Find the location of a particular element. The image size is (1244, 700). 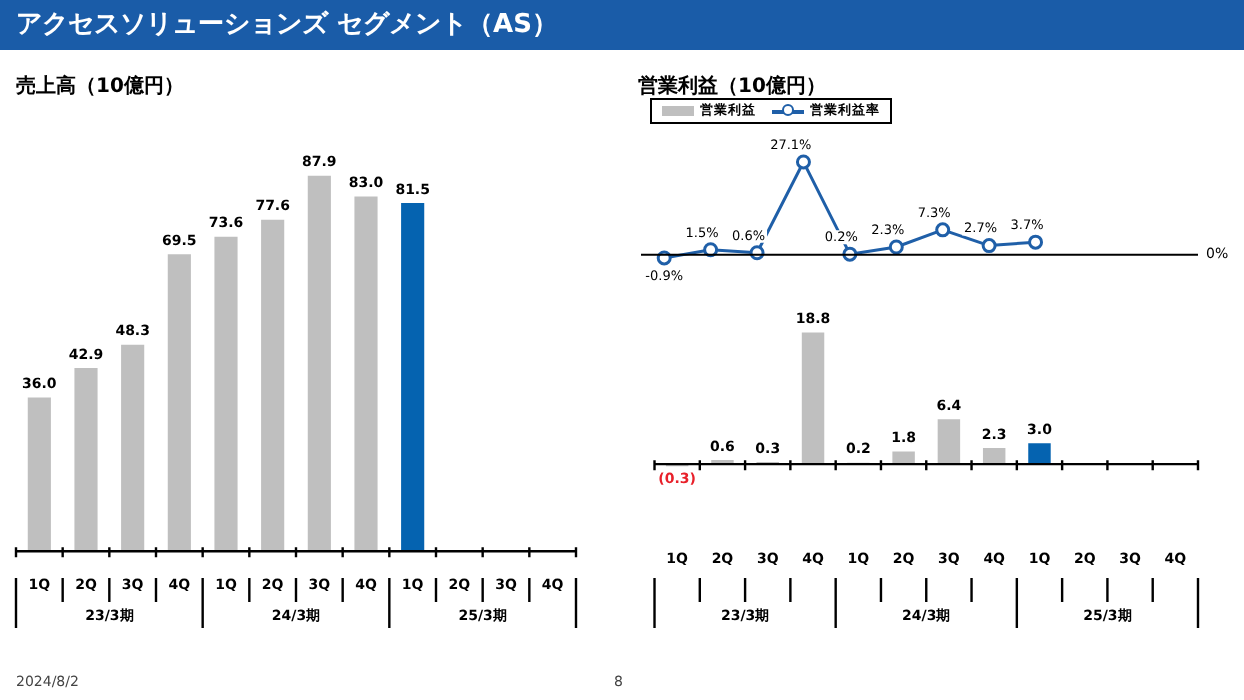

chart-title: 営業利益（10億円） is located at coordinates (732, 86).